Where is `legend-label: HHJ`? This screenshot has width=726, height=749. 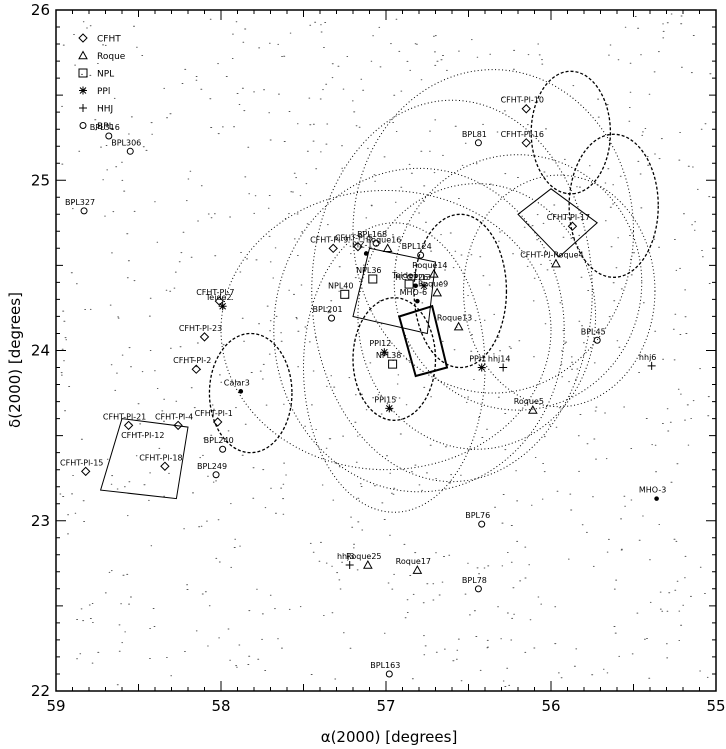
legend-label: HHJ is located at coordinates (105, 110).